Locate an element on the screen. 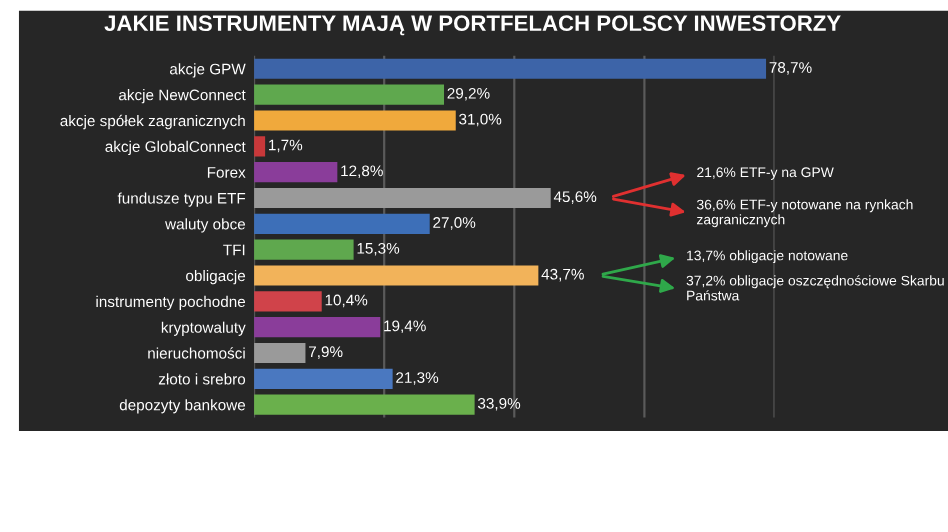 Image resolution: width=948 pixels, height=532 pixels. chart-title: JAKIE INSTRUMENTY MAJĄ W PORTFELACH POLSCY INWESTORZY is located at coordinates (472, 25).